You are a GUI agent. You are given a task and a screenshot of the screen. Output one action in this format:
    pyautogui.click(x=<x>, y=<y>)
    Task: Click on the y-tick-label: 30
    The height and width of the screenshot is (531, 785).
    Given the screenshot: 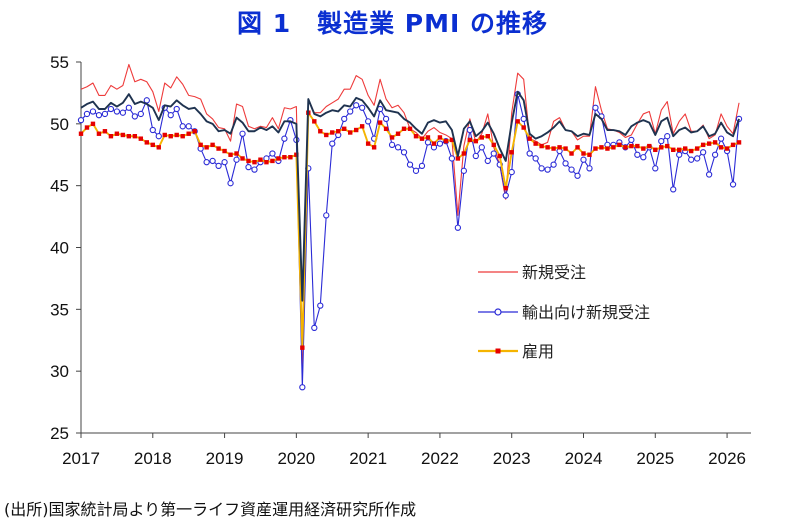 What is the action you would take?
    pyautogui.click(x=59, y=371)
    